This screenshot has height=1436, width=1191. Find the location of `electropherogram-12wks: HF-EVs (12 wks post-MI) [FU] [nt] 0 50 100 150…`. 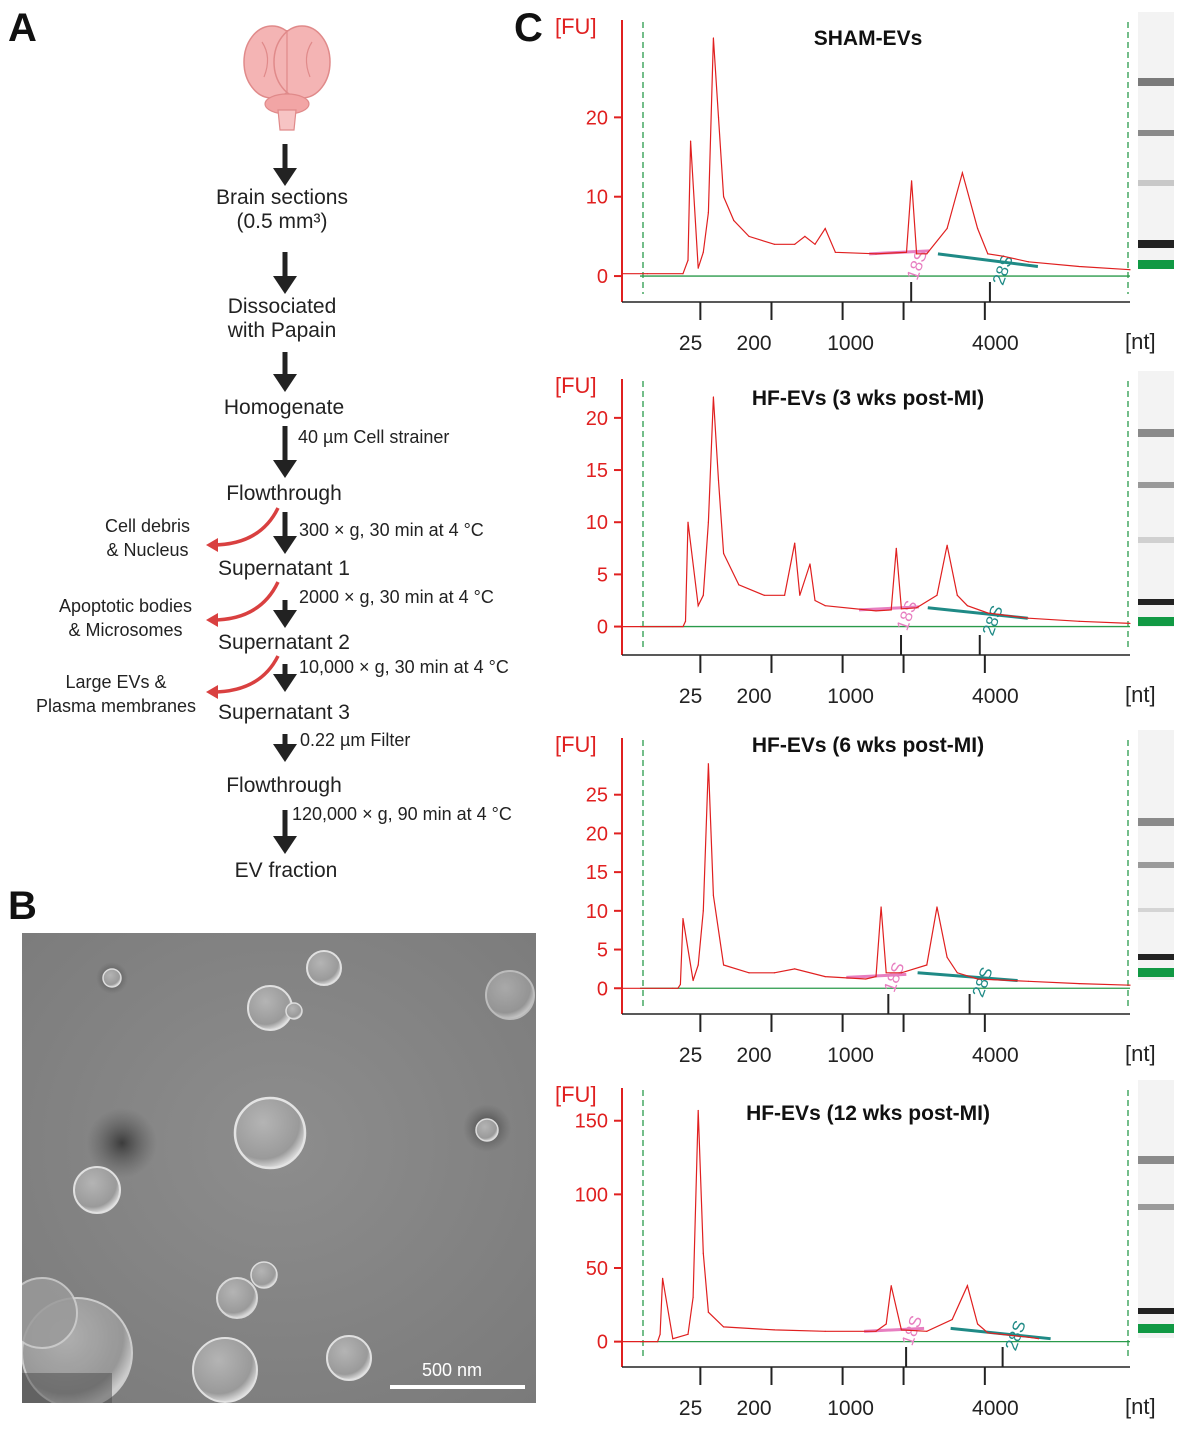

electropherogram-12wks: HF-EVs (12 wks post-MI) [FU] [nt] 0 50 100 150… is located at coordinates (864, 1250).